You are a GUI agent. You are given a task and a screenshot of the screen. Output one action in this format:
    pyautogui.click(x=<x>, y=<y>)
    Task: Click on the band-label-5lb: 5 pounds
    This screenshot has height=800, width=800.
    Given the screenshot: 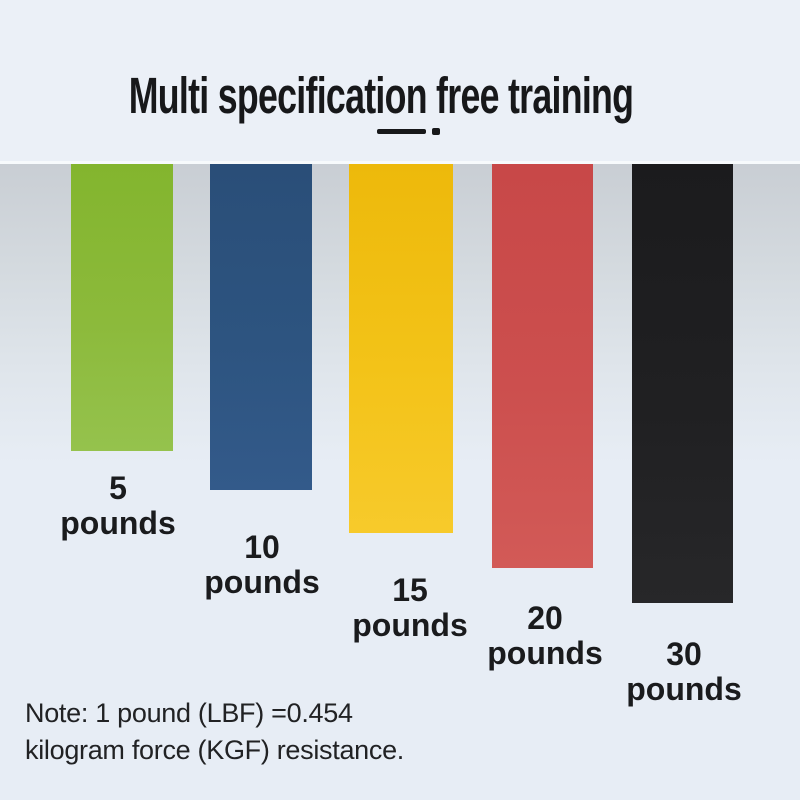 What is the action you would take?
    pyautogui.click(x=118, y=506)
    